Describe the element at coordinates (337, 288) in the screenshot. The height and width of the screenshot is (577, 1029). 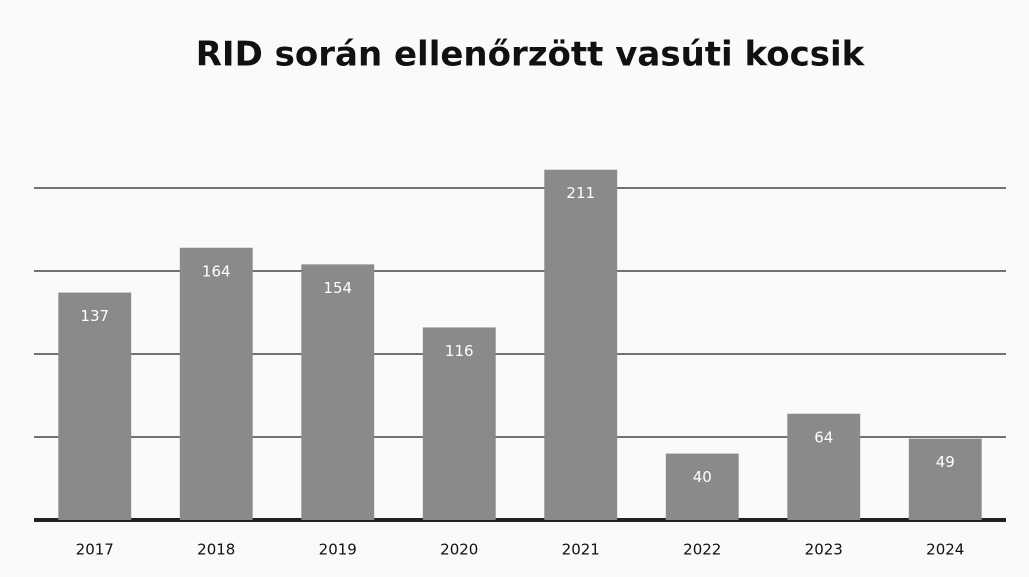
I see `data-label: 154` at that location.